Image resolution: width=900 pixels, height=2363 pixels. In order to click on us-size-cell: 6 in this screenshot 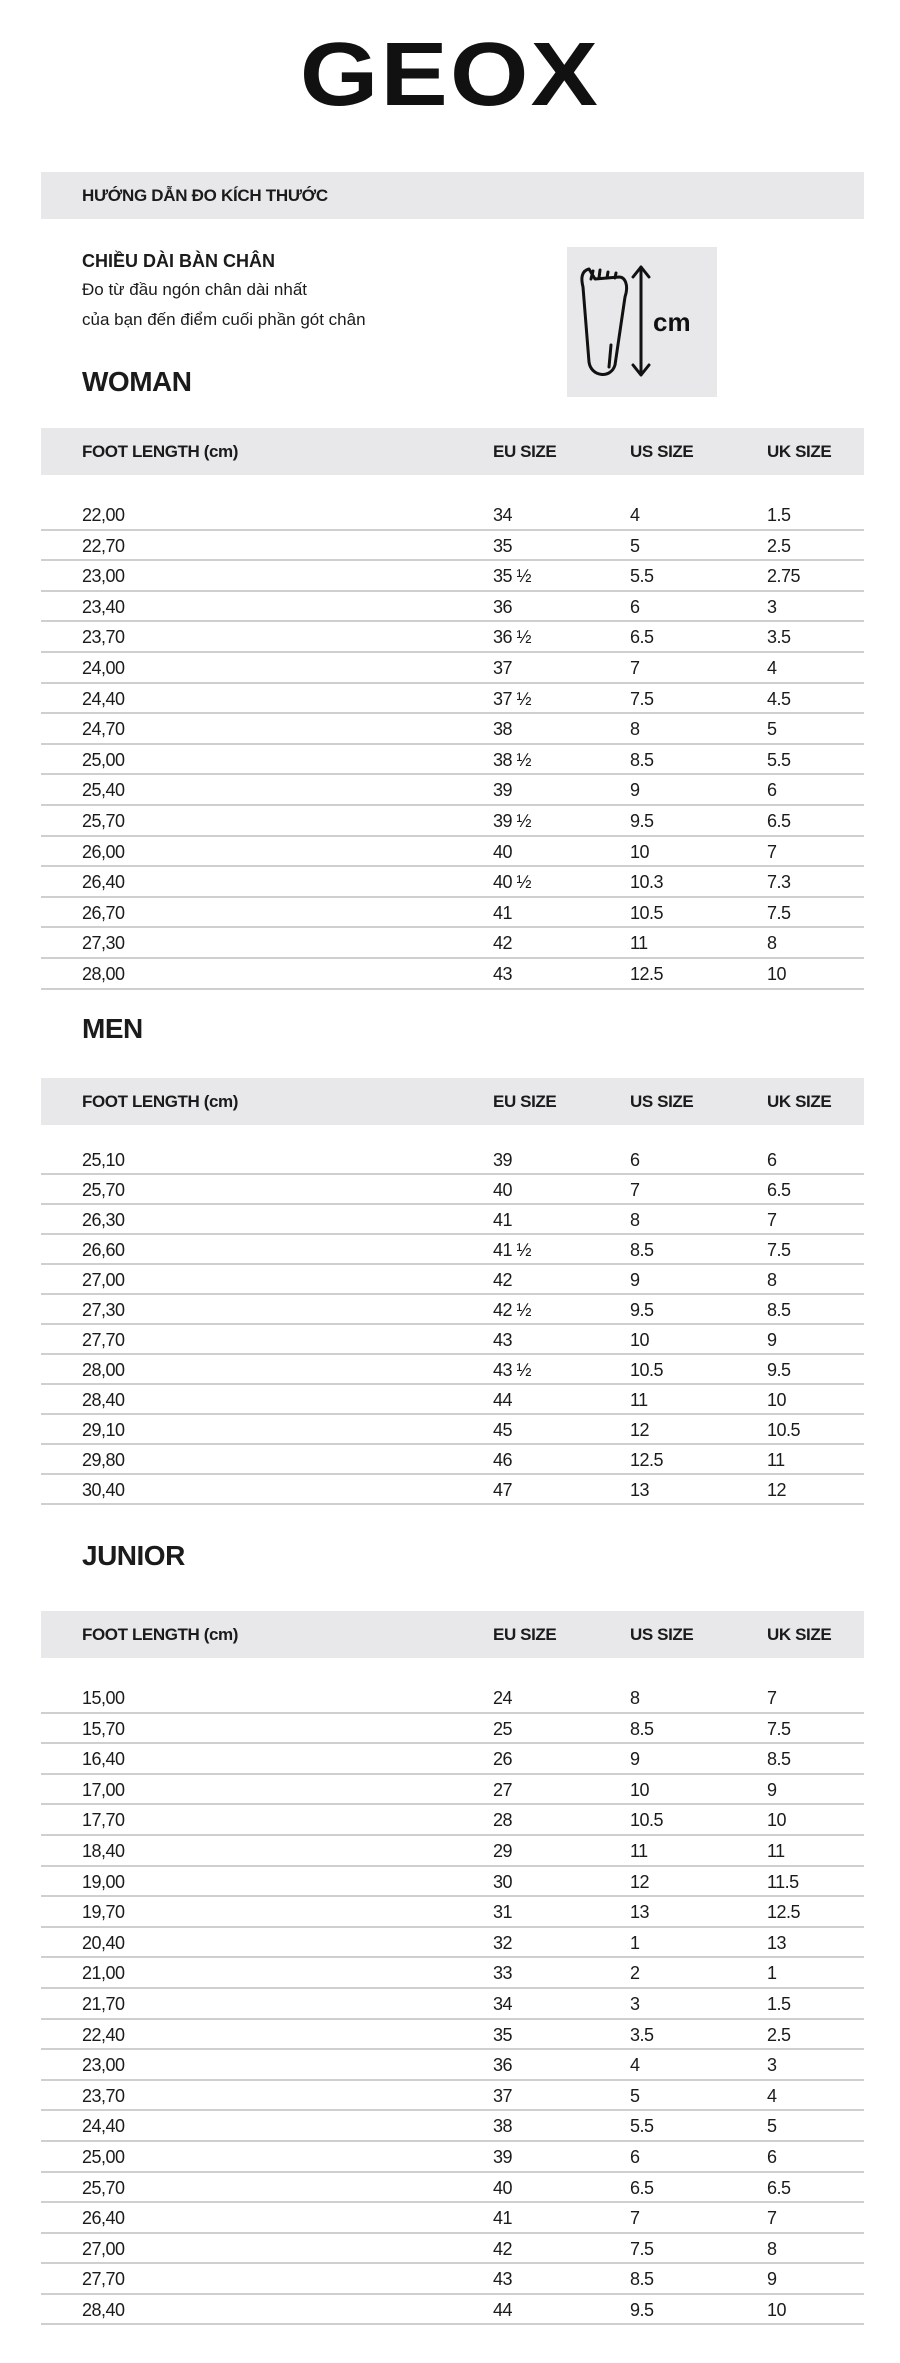, I will do `click(635, 2156)`.